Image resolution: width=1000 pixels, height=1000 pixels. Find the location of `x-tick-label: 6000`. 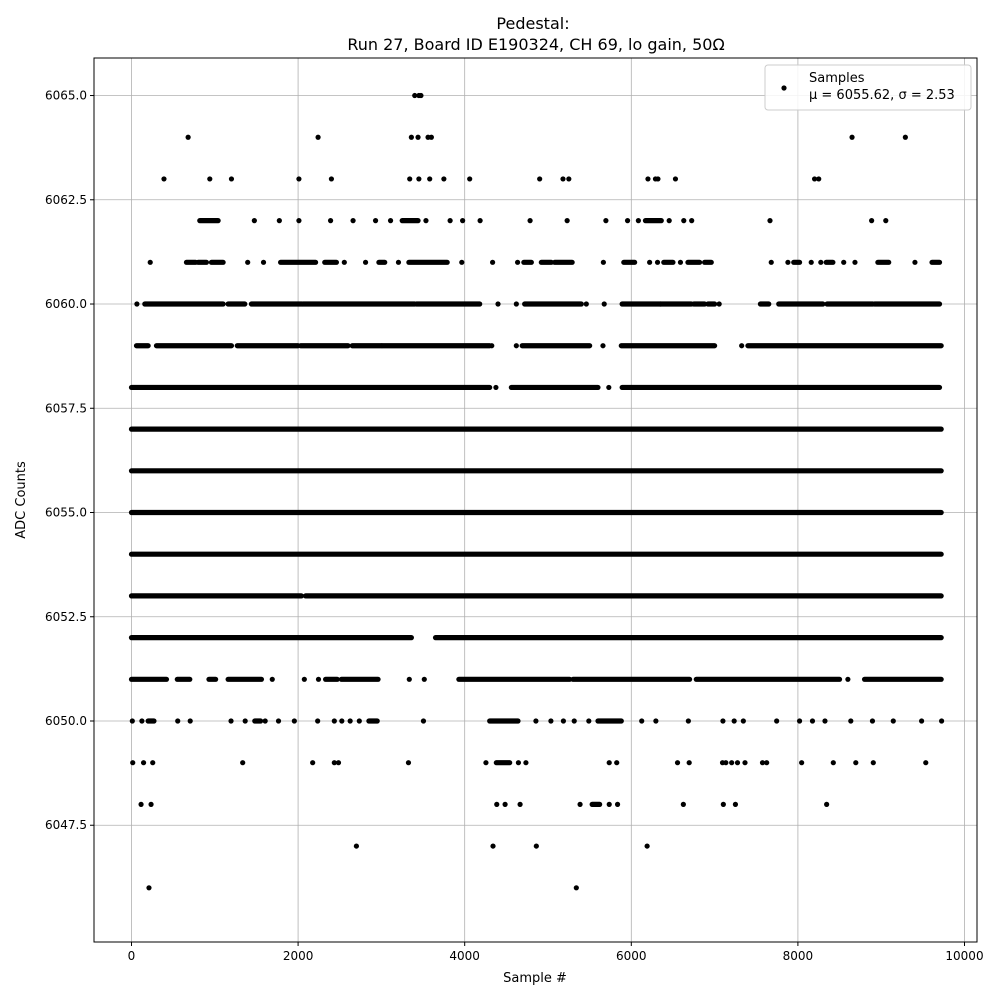

x-tick-label: 6000 is located at coordinates (631, 956).